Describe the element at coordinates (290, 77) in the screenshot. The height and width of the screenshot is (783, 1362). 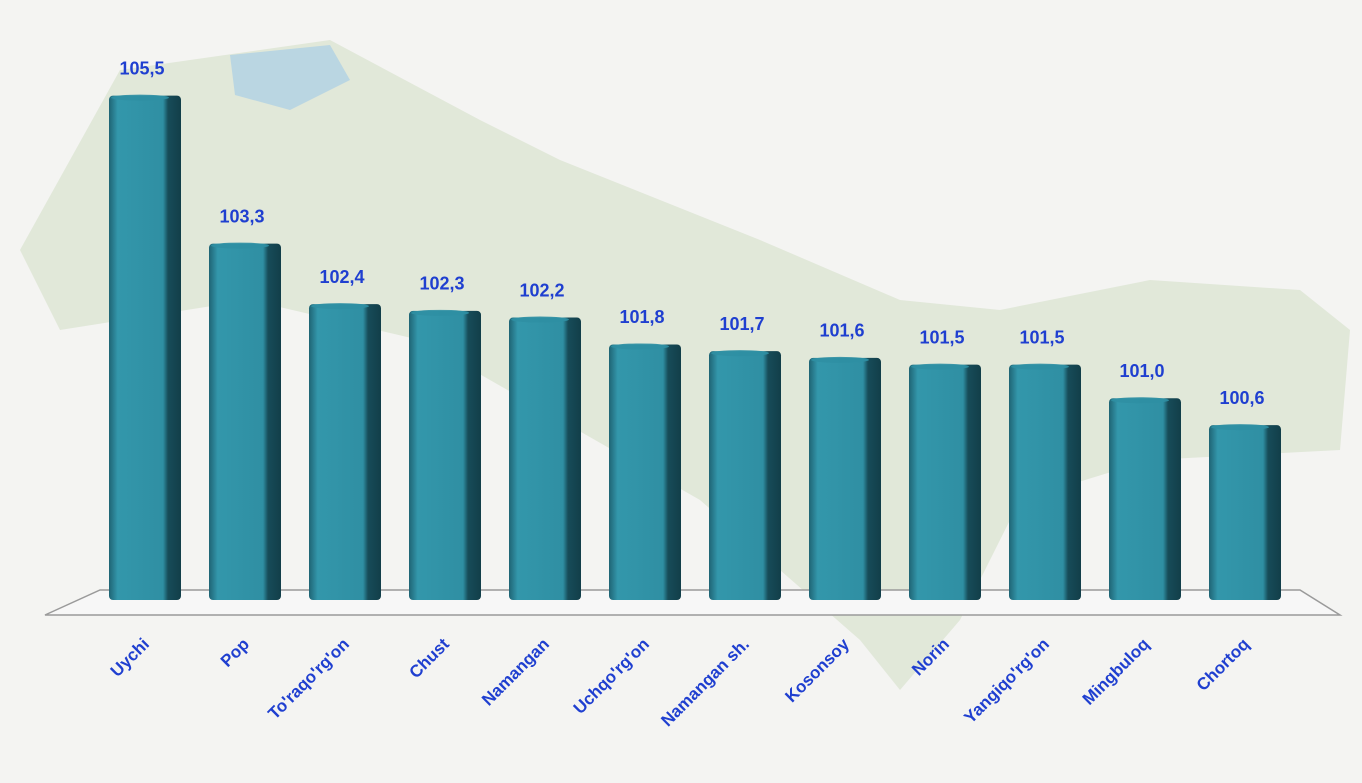
I see `lake` at that location.